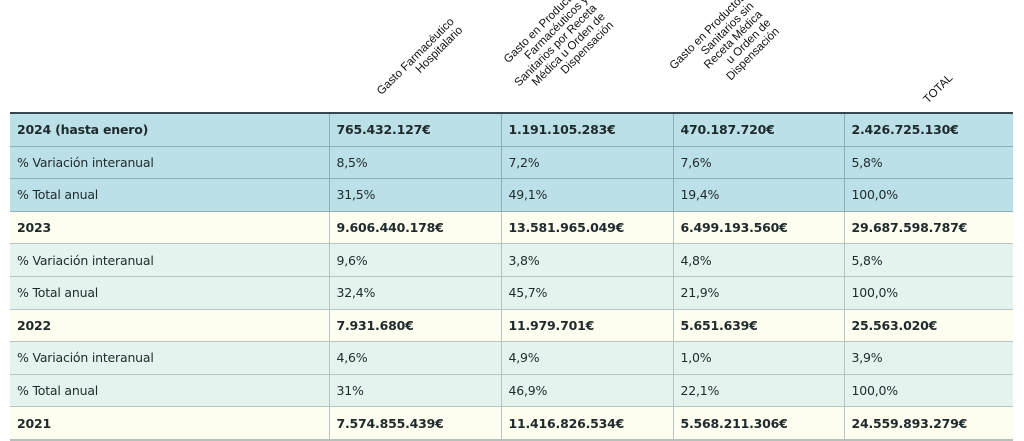  I want to click on table-cell: 29.687.598.787€, so click(928, 227).